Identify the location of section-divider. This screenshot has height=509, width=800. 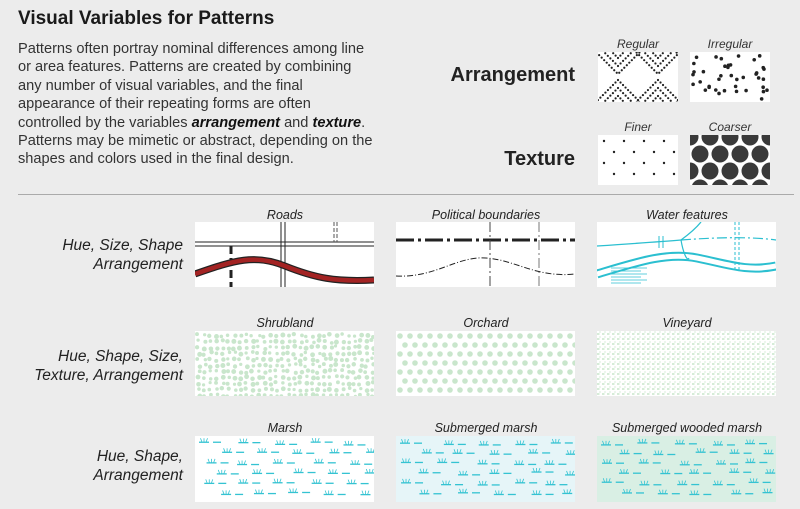
(406, 194).